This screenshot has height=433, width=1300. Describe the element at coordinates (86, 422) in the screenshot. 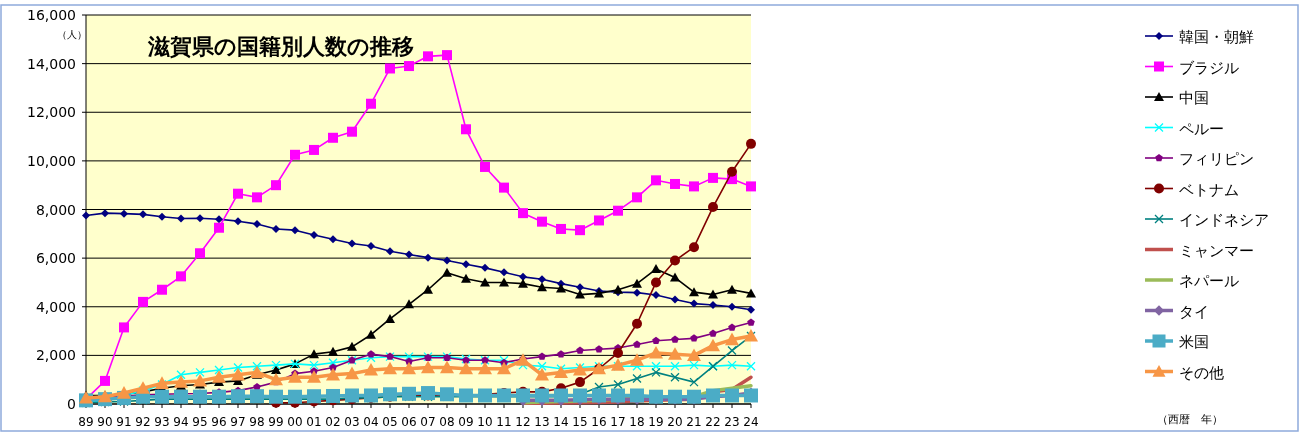

I see `x-tick-label: 89` at that location.